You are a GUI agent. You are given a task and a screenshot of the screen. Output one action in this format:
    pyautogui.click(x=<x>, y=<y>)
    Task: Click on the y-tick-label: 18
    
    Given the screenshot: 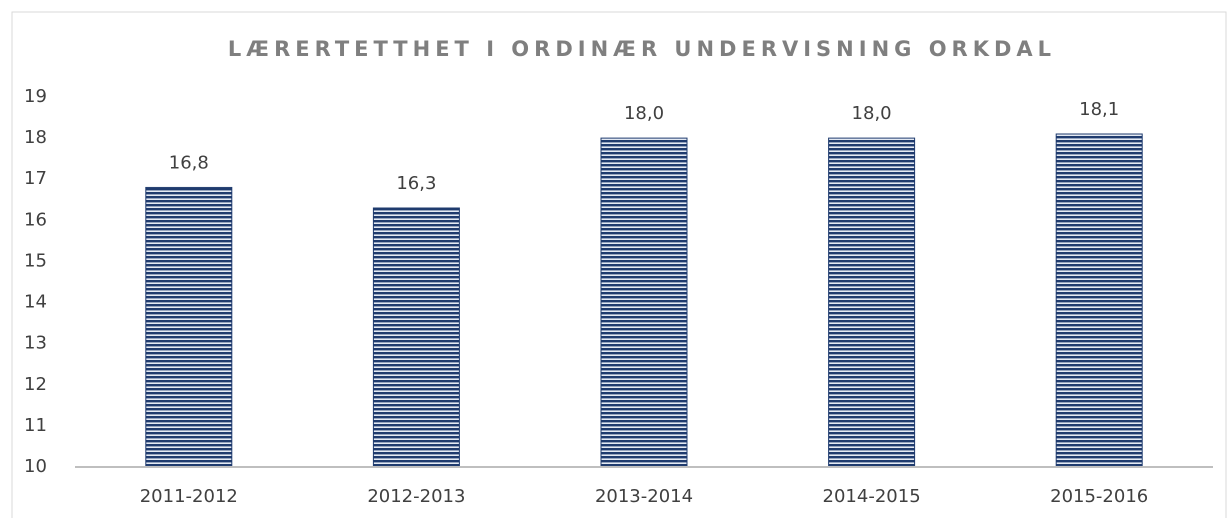 What is the action you would take?
    pyautogui.click(x=35, y=137)
    